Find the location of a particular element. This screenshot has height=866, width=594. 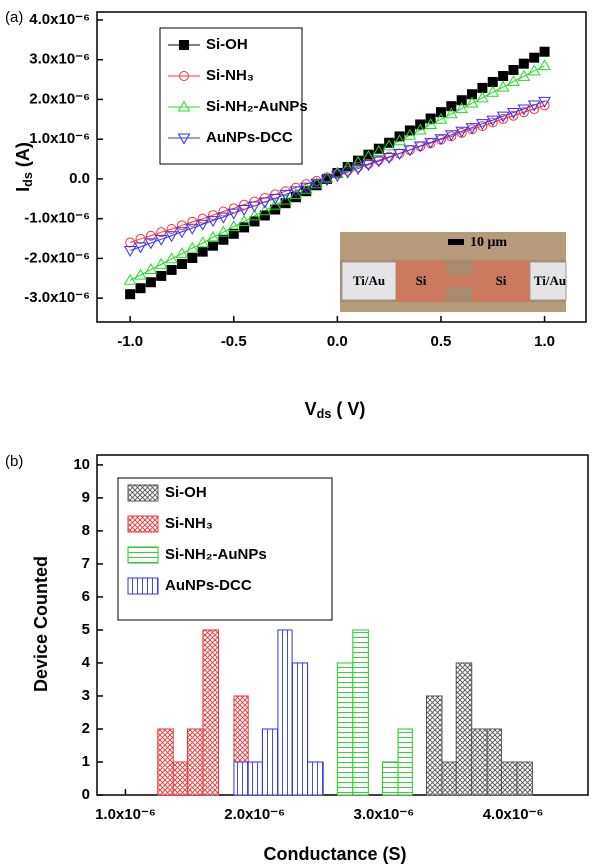

y-tick-label: 10 is located at coordinates (81, 464).